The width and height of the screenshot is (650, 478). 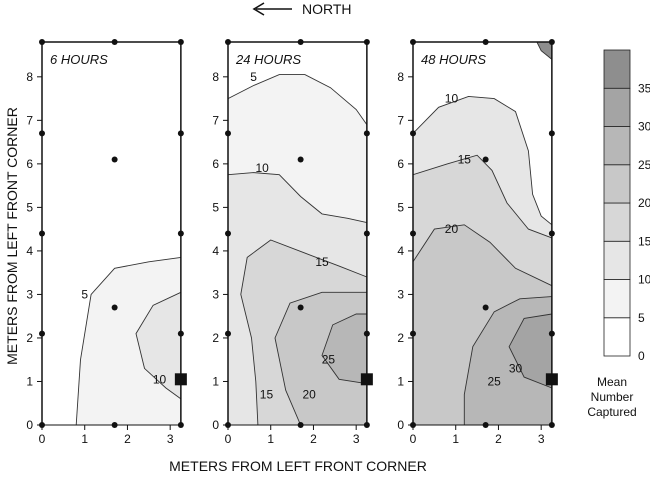 What do you see at coordinates (644, 241) in the screenshot?
I see `colorbar-tick-label: 15` at bounding box center [644, 241].